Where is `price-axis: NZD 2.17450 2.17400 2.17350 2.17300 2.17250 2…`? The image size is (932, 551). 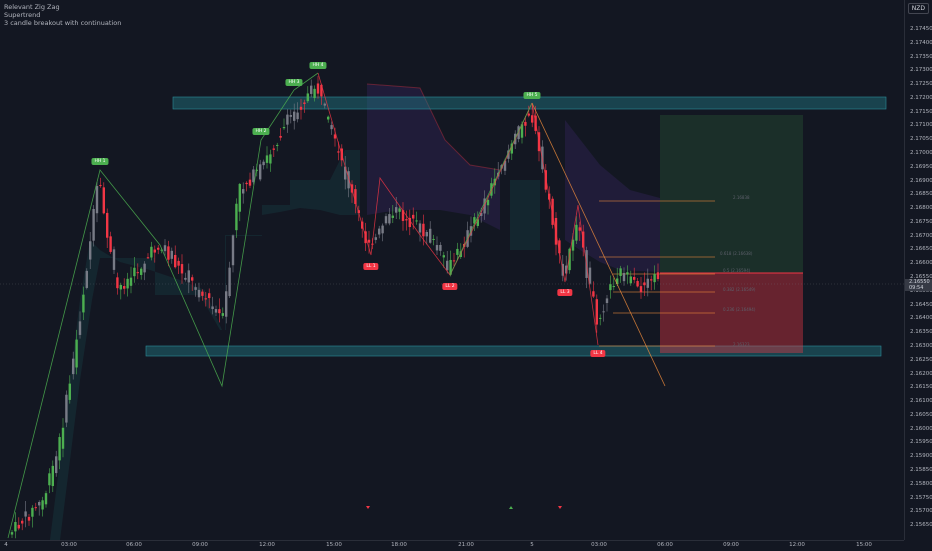 price-axis: NZD 2.17450 2.17400 2.17350 2.17300 2.17250 2… is located at coordinates (918, 270).